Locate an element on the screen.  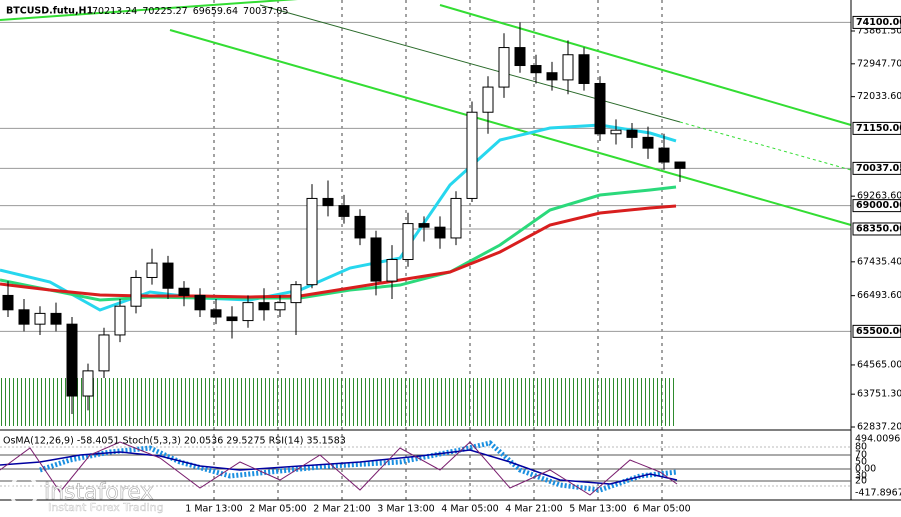
x-tick-label: 4 Mar 21:00 is located at coordinates (533, 509).